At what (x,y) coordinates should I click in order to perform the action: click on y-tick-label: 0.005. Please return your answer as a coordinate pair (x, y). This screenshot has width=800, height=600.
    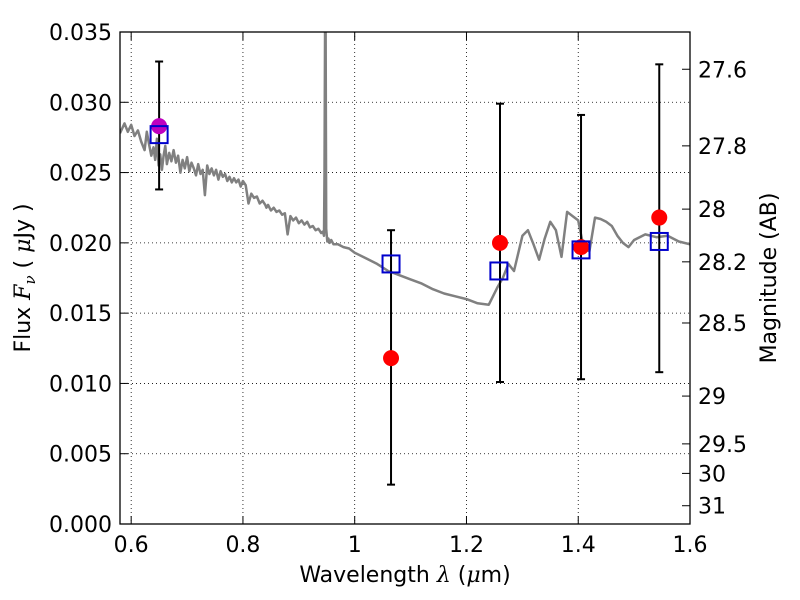
    Looking at the image, I should click on (80, 455).